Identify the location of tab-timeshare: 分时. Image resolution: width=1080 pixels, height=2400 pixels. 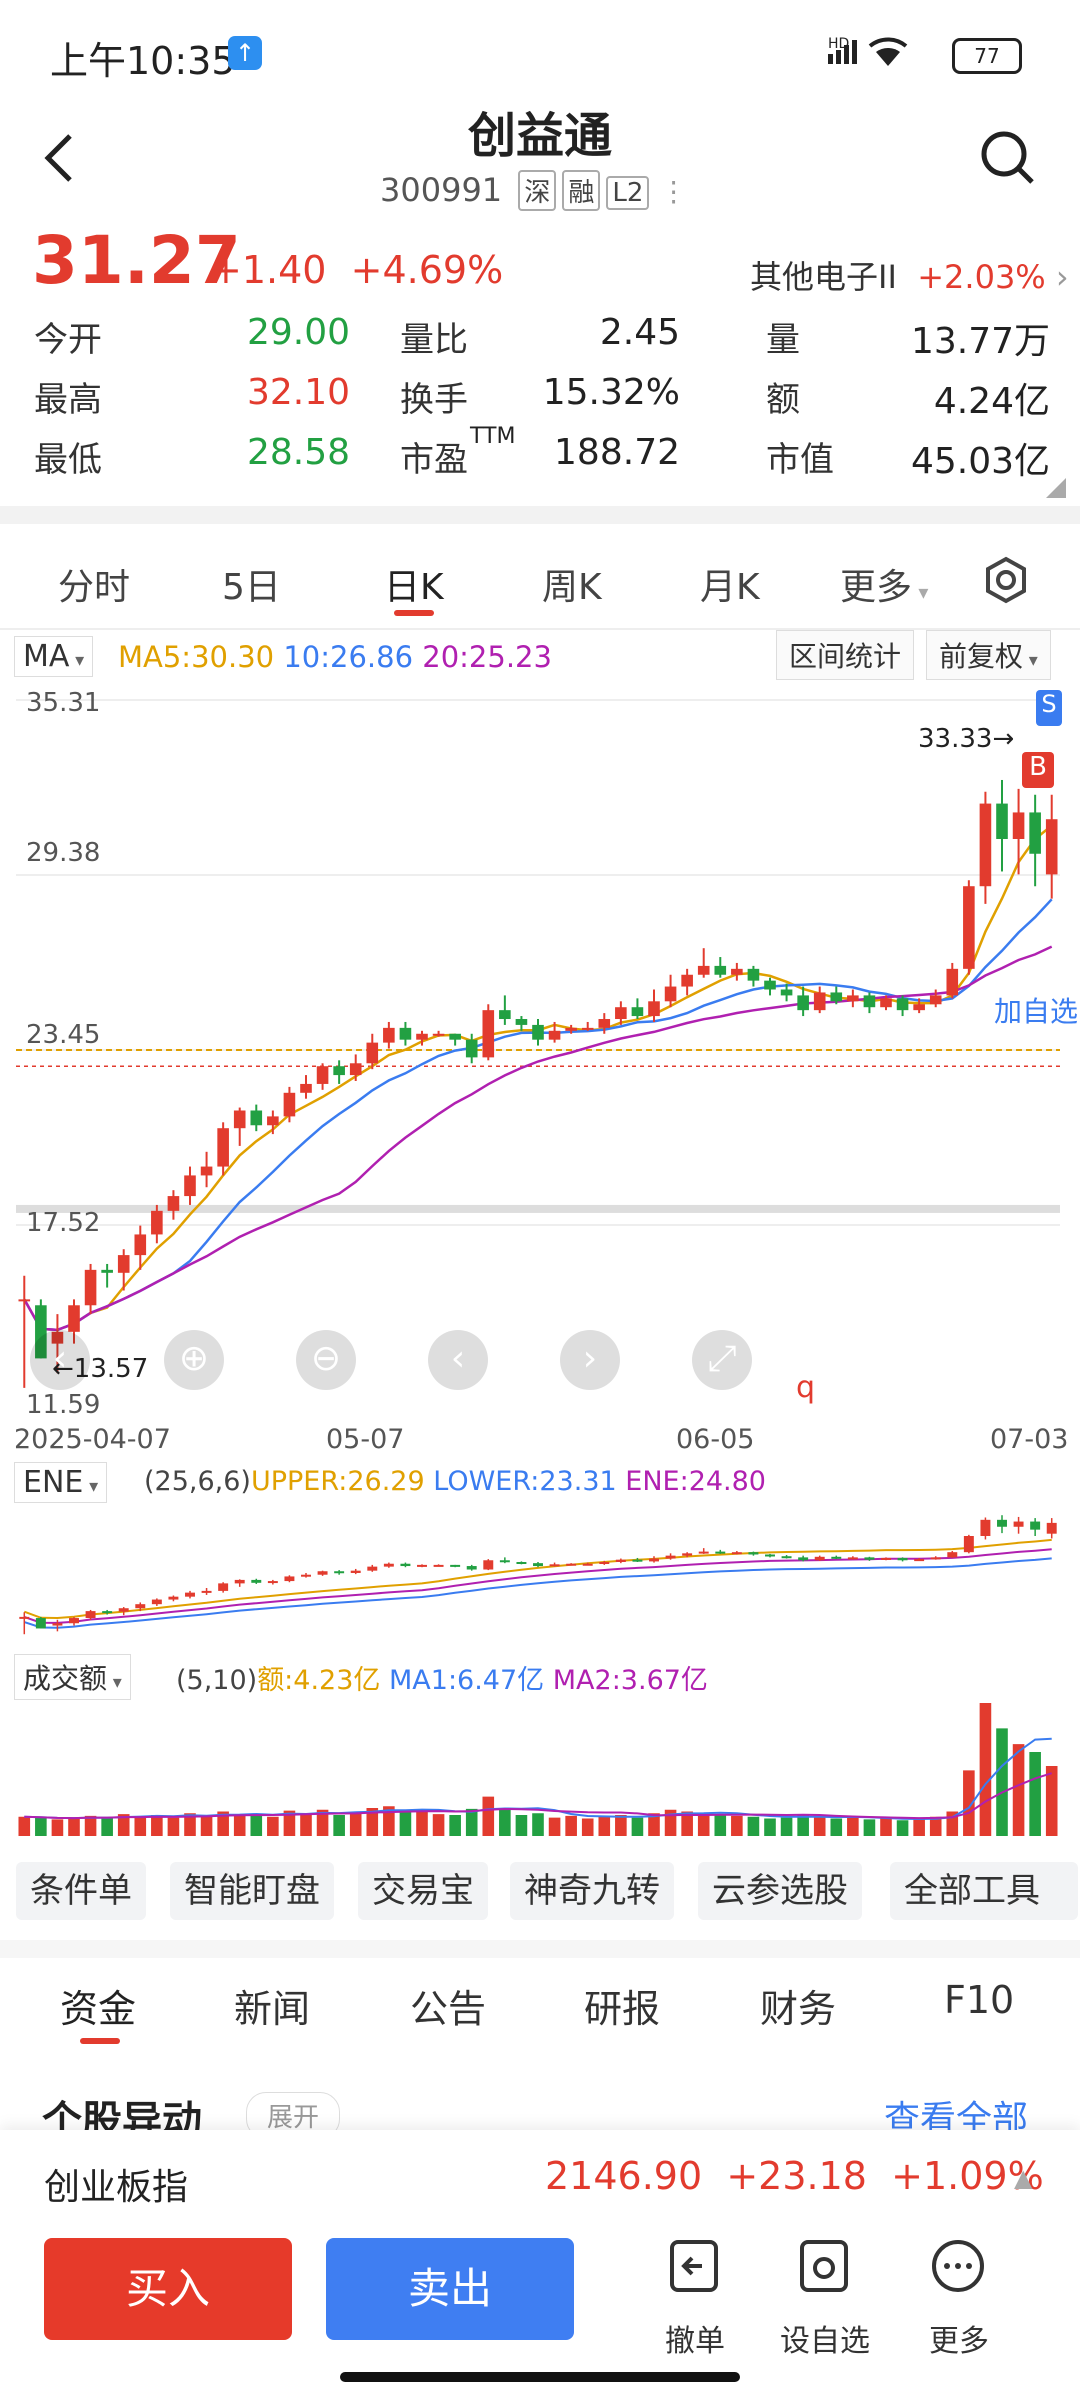
(94, 587).